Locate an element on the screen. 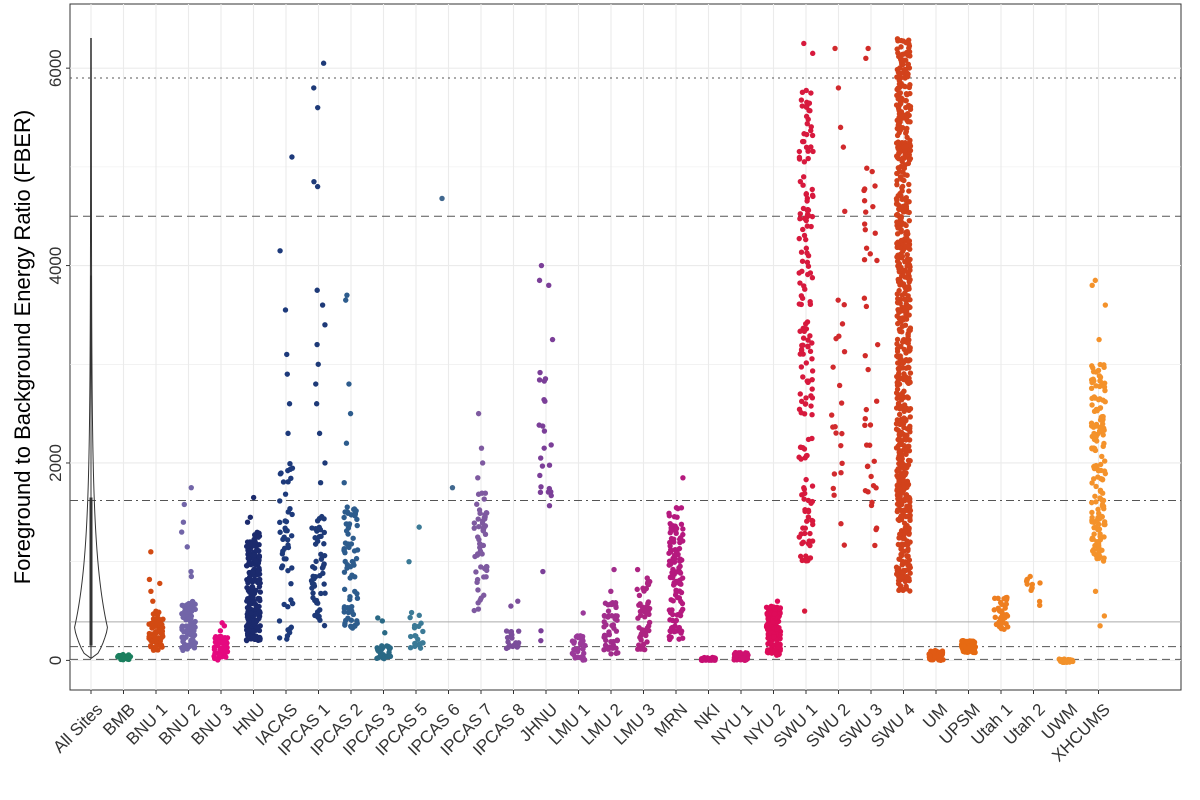 The image size is (1200, 800). y-tick-label: 4000 is located at coordinates (55, 266).